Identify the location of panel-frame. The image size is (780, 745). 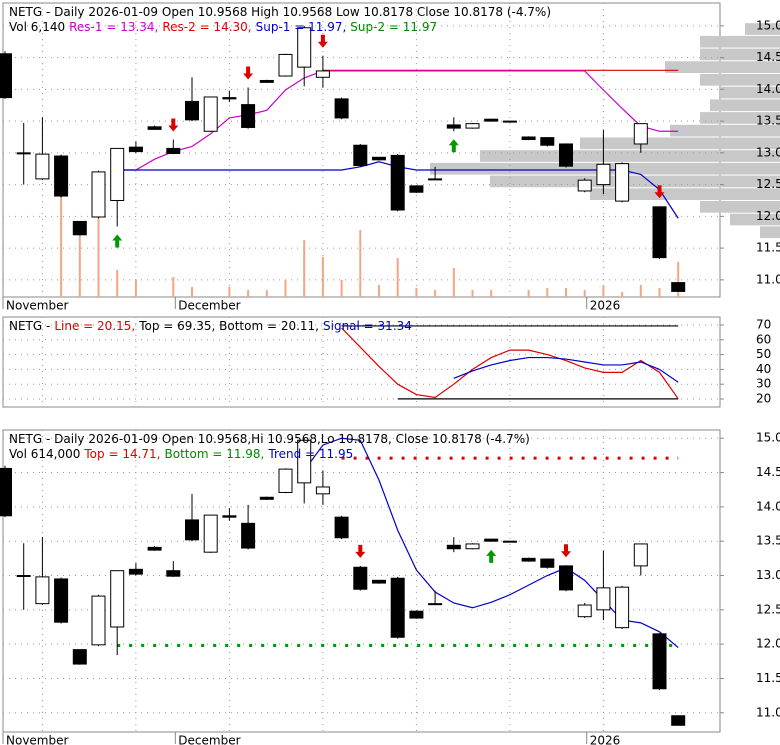
(361, 362).